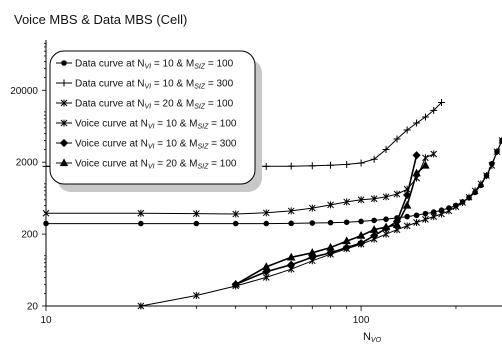  What do you see at coordinates (46, 320) in the screenshot?
I see `x-tick-label: 10` at bounding box center [46, 320].